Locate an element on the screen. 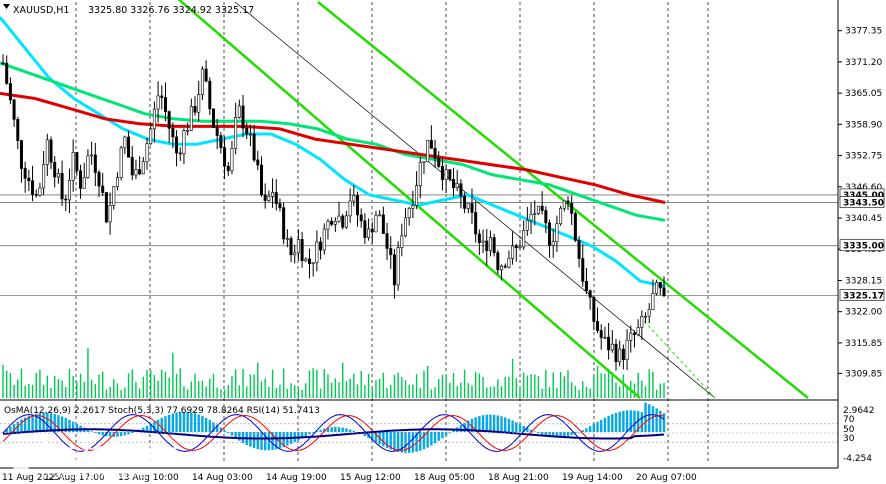  collapse-arrow-icon is located at coordinates (6, 6).